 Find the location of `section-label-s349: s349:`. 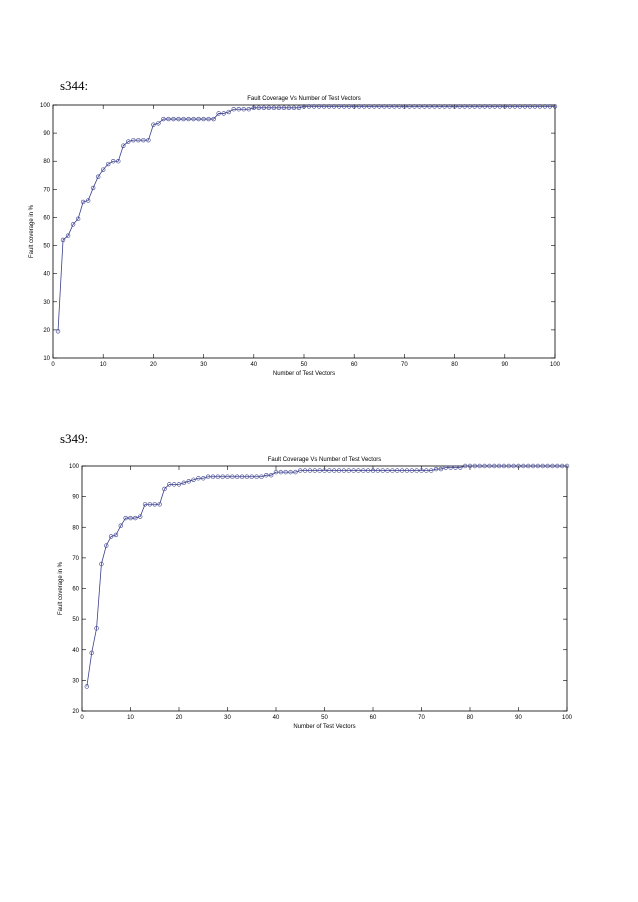

section-label-s349: s349: is located at coordinates (74, 438).